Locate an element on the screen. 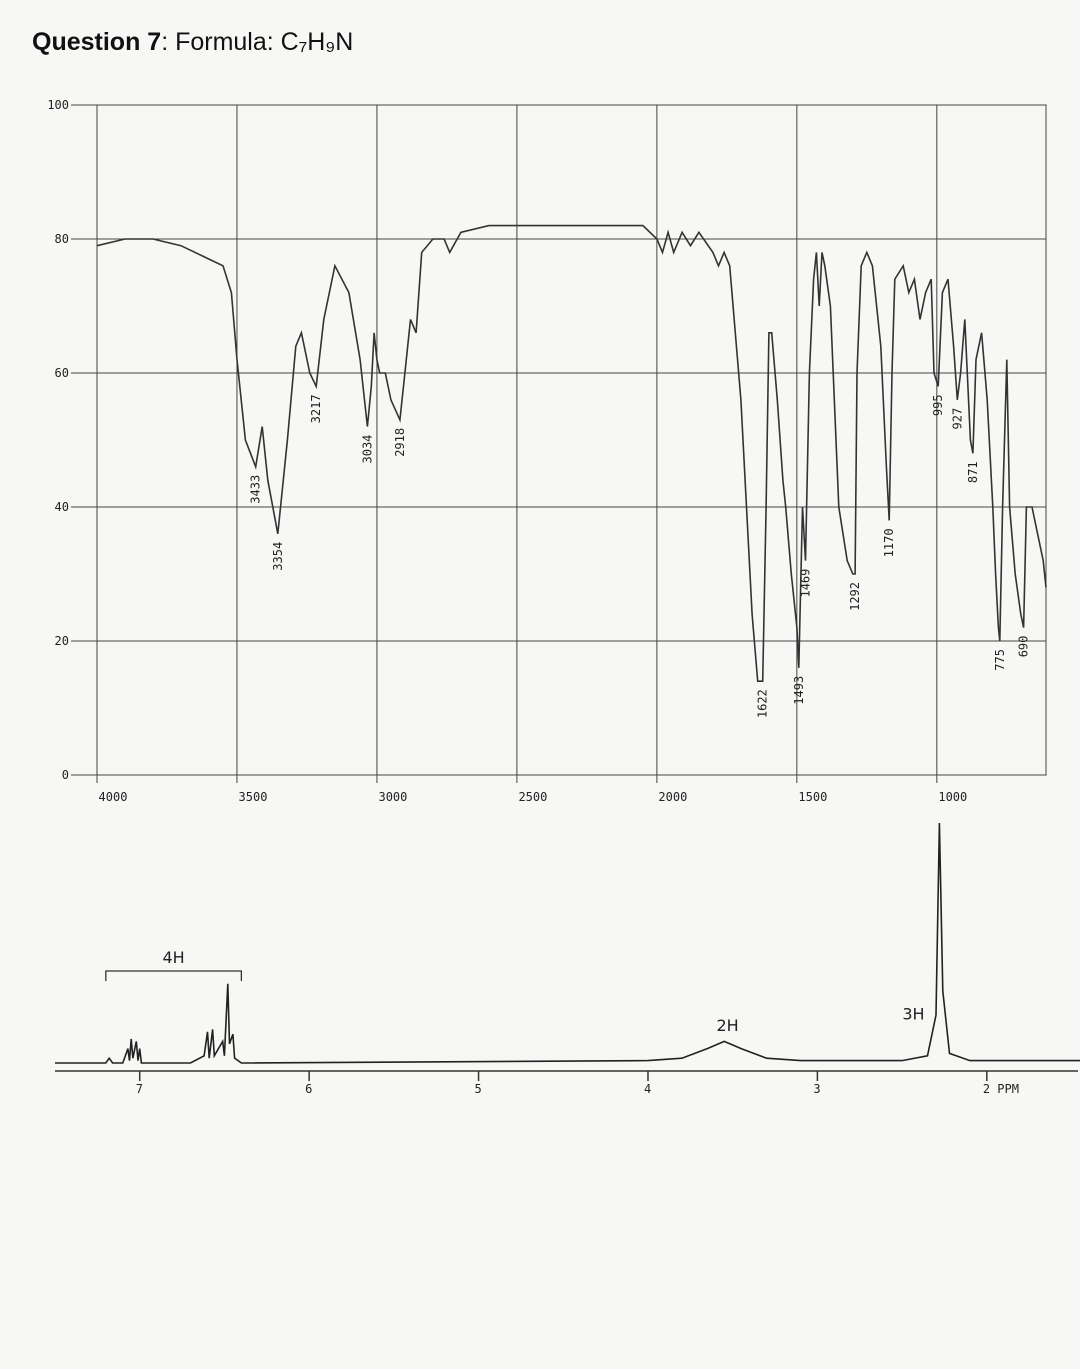 Image resolution: width=1080 pixels, height=1369 pixels. peak-label: 1170 is located at coordinates (889, 542).